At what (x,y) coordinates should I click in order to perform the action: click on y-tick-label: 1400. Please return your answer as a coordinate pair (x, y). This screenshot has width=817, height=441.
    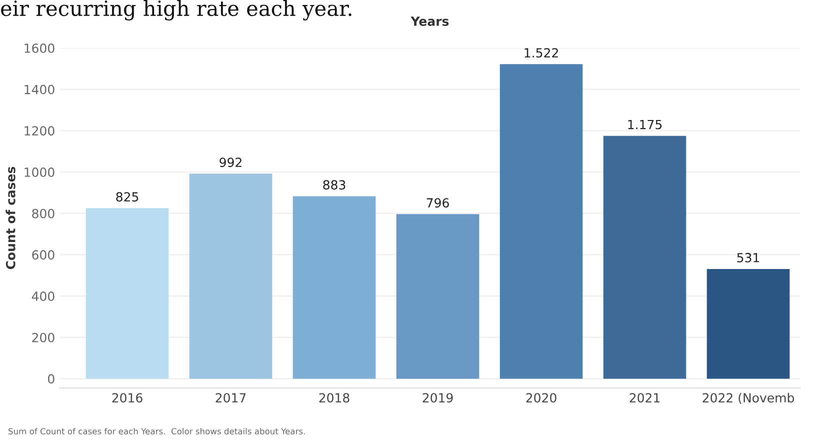
    Looking at the image, I should click on (39, 89).